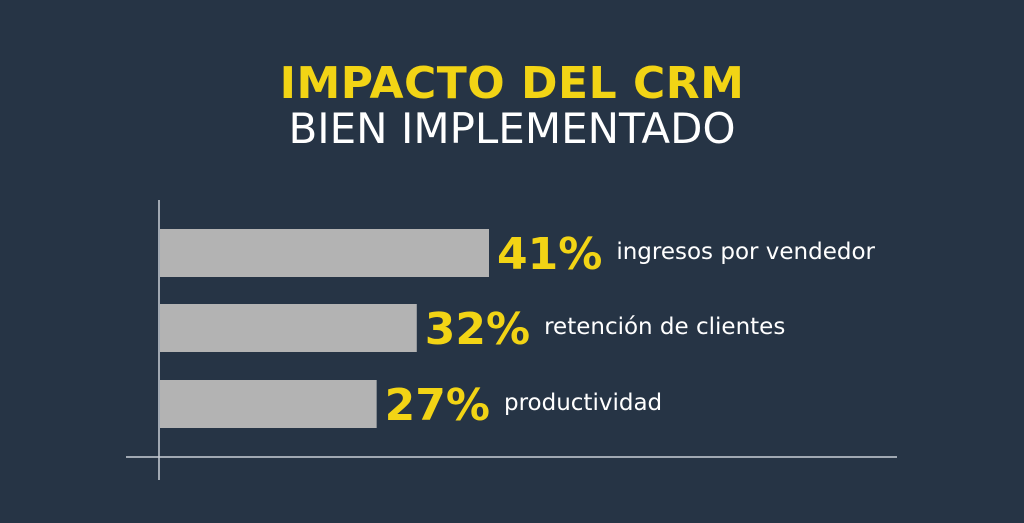 The image size is (1024, 523). I want to click on category-label-2: retención de clientes, so click(664, 327).